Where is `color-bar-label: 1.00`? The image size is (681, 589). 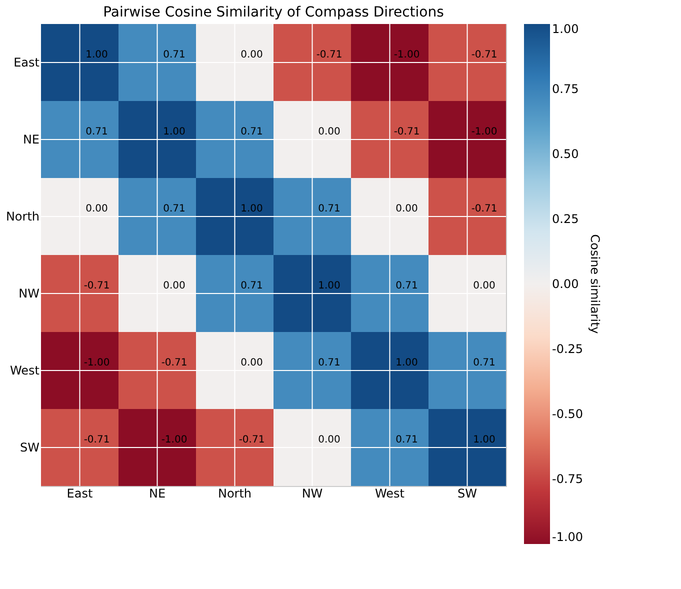
color-bar-label: 1.00 is located at coordinates (565, 29).